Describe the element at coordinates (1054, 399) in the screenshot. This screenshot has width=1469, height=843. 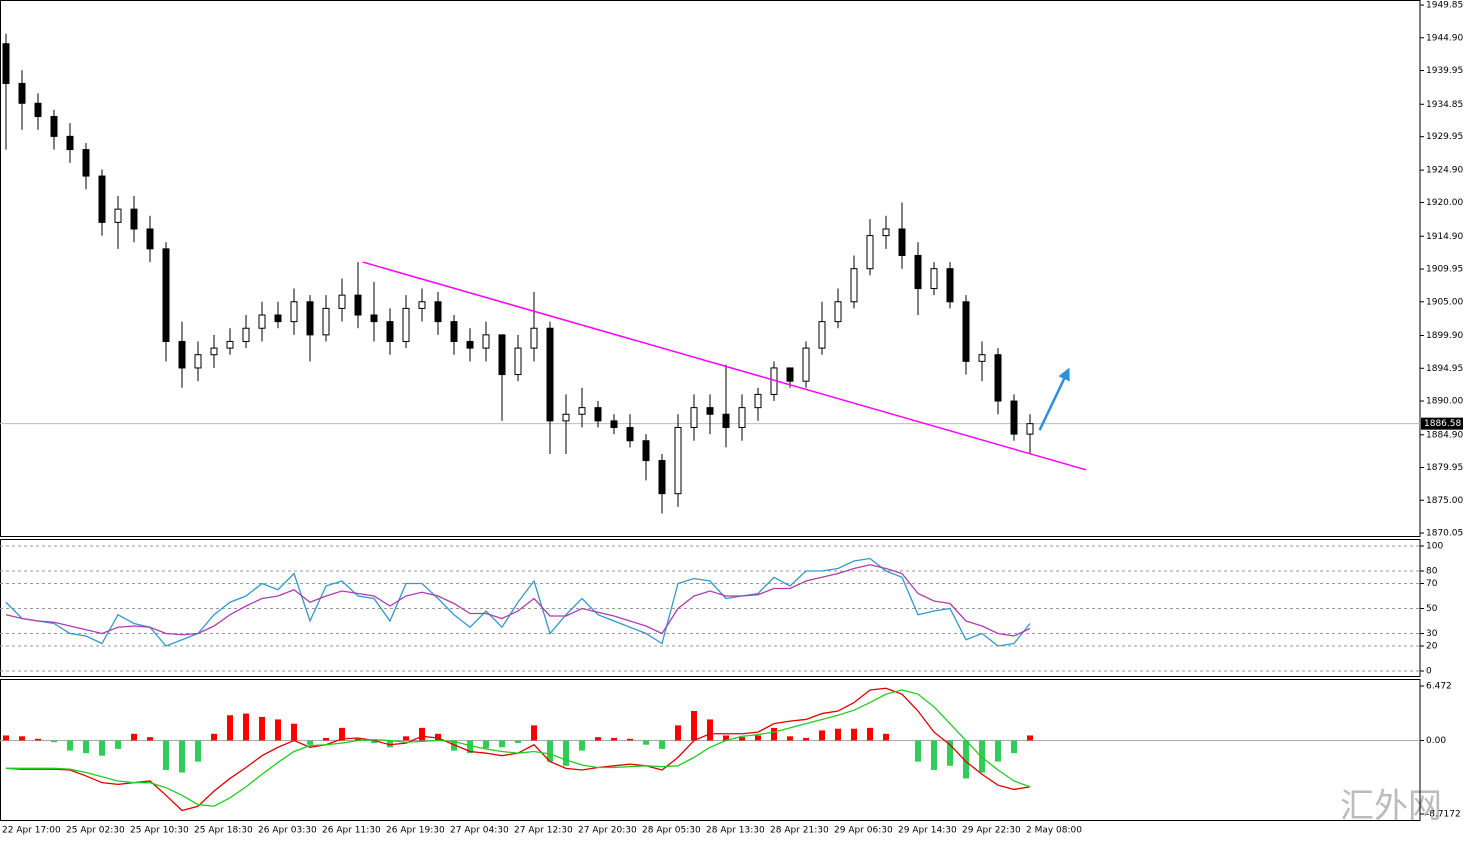
I see `arrow` at that location.